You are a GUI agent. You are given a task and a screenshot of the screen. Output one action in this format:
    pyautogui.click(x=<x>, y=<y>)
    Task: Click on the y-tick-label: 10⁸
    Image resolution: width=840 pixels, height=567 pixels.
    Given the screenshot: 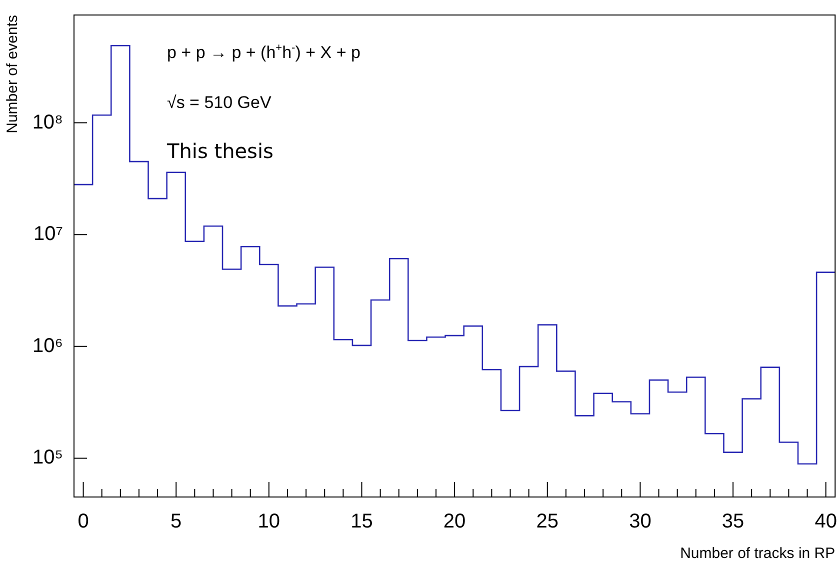 What is the action you would take?
    pyautogui.click(x=47, y=122)
    